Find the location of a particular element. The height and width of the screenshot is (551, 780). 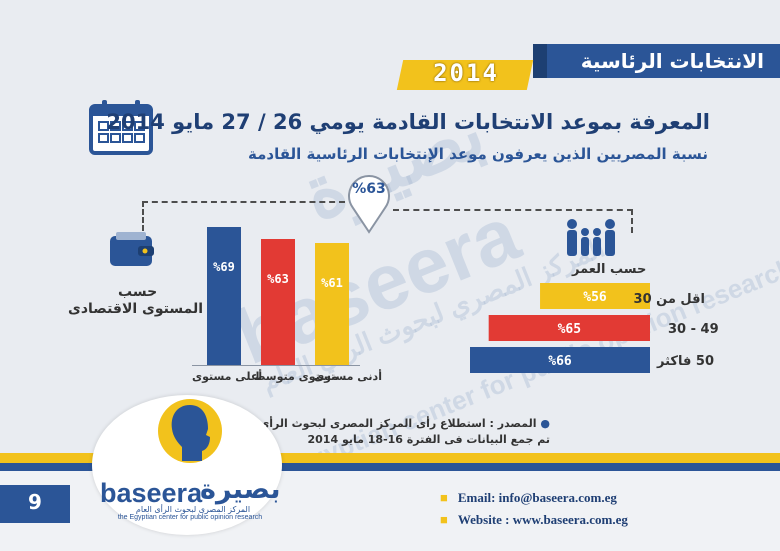

wallet-icon is located at coordinates (132, 252).